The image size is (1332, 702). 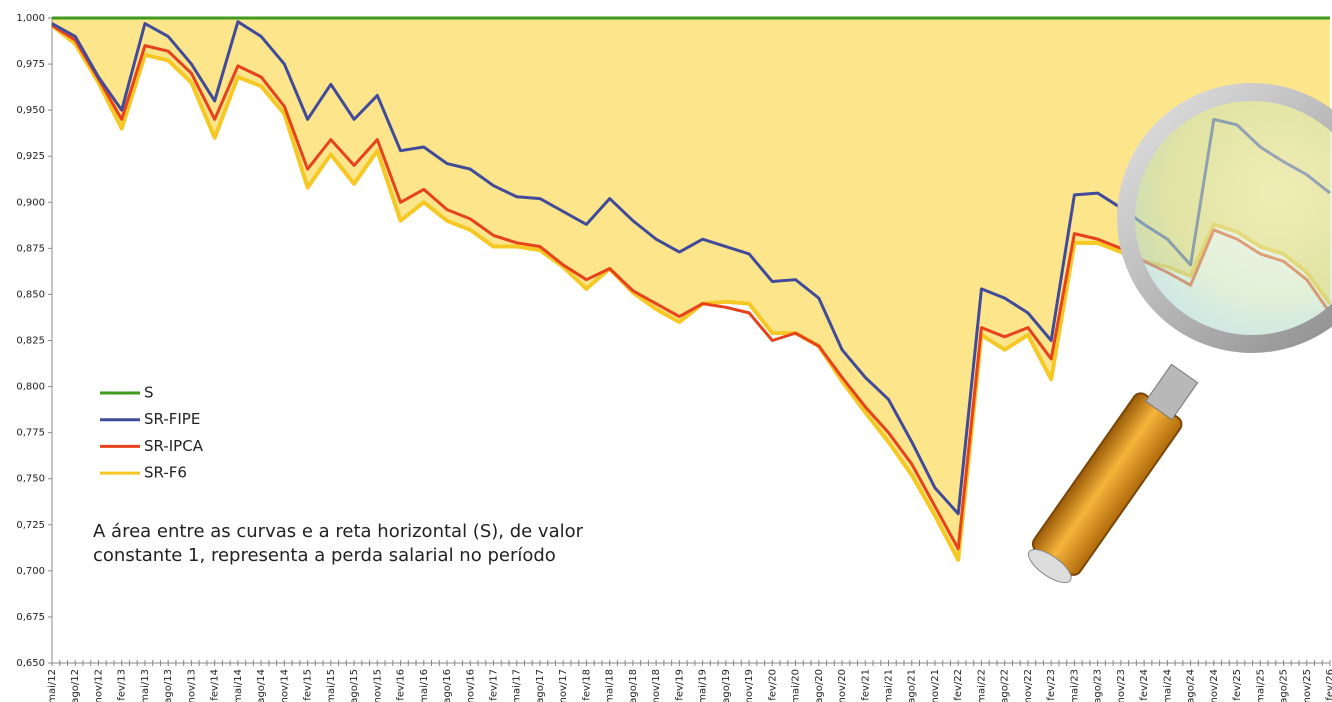 I want to click on x-tick-label: fev/13, so click(x=122, y=685).